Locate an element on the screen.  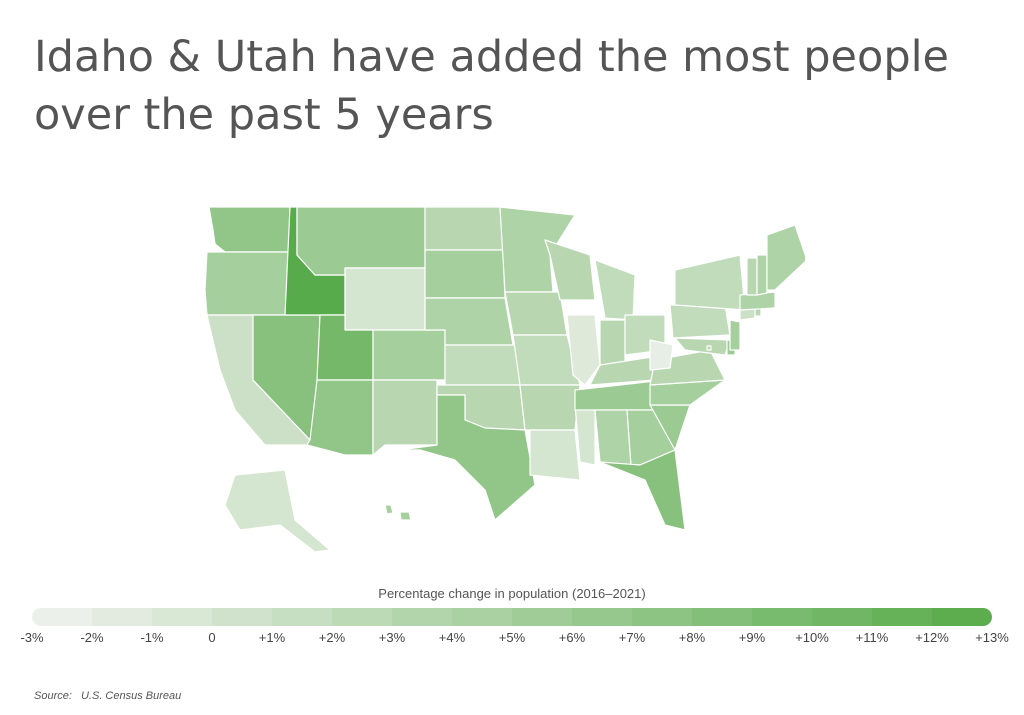
state-mt is located at coordinates (361, 241).